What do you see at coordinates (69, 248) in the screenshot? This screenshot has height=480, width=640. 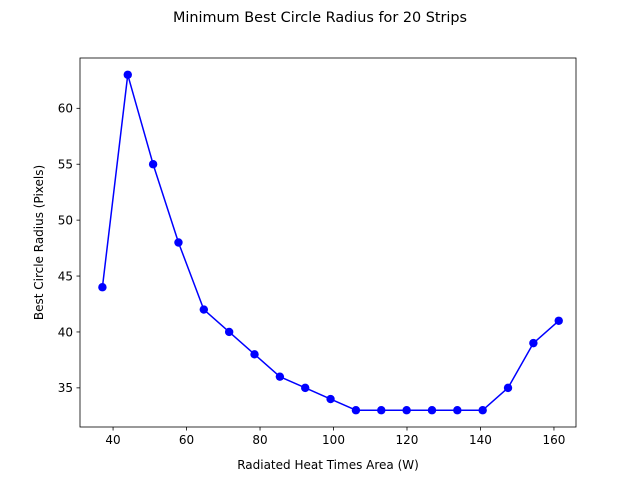 I see `y-axis-ticks: 35 40 45 50 55 60` at bounding box center [69, 248].